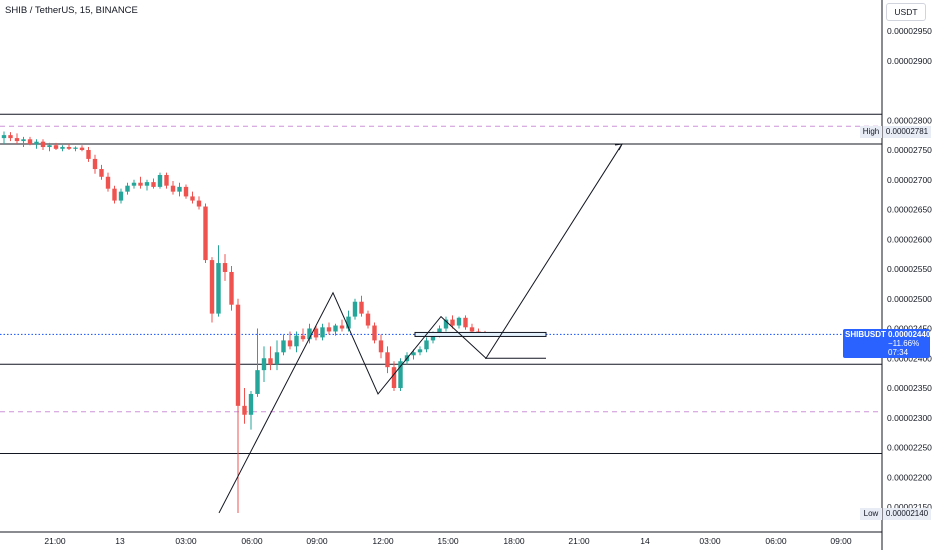 The width and height of the screenshot is (932, 550). I want to click on y-tick-label: 0.00002700, so click(909, 180).